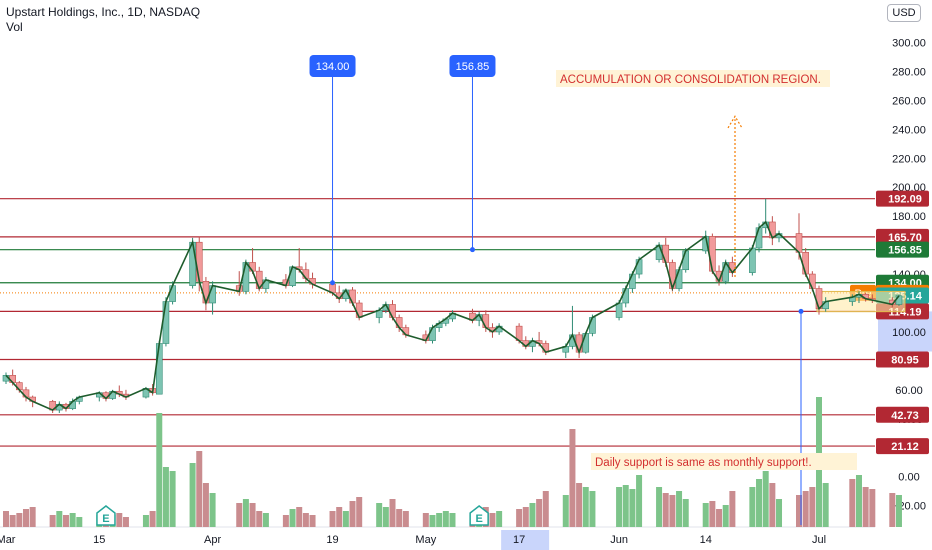 Image resolution: width=932 pixels, height=550 pixels. What do you see at coordinates (103, 12) in the screenshot?
I see `instrument-title: Upstart Holdings, Inc., 1D, NASDAQ` at bounding box center [103, 12].